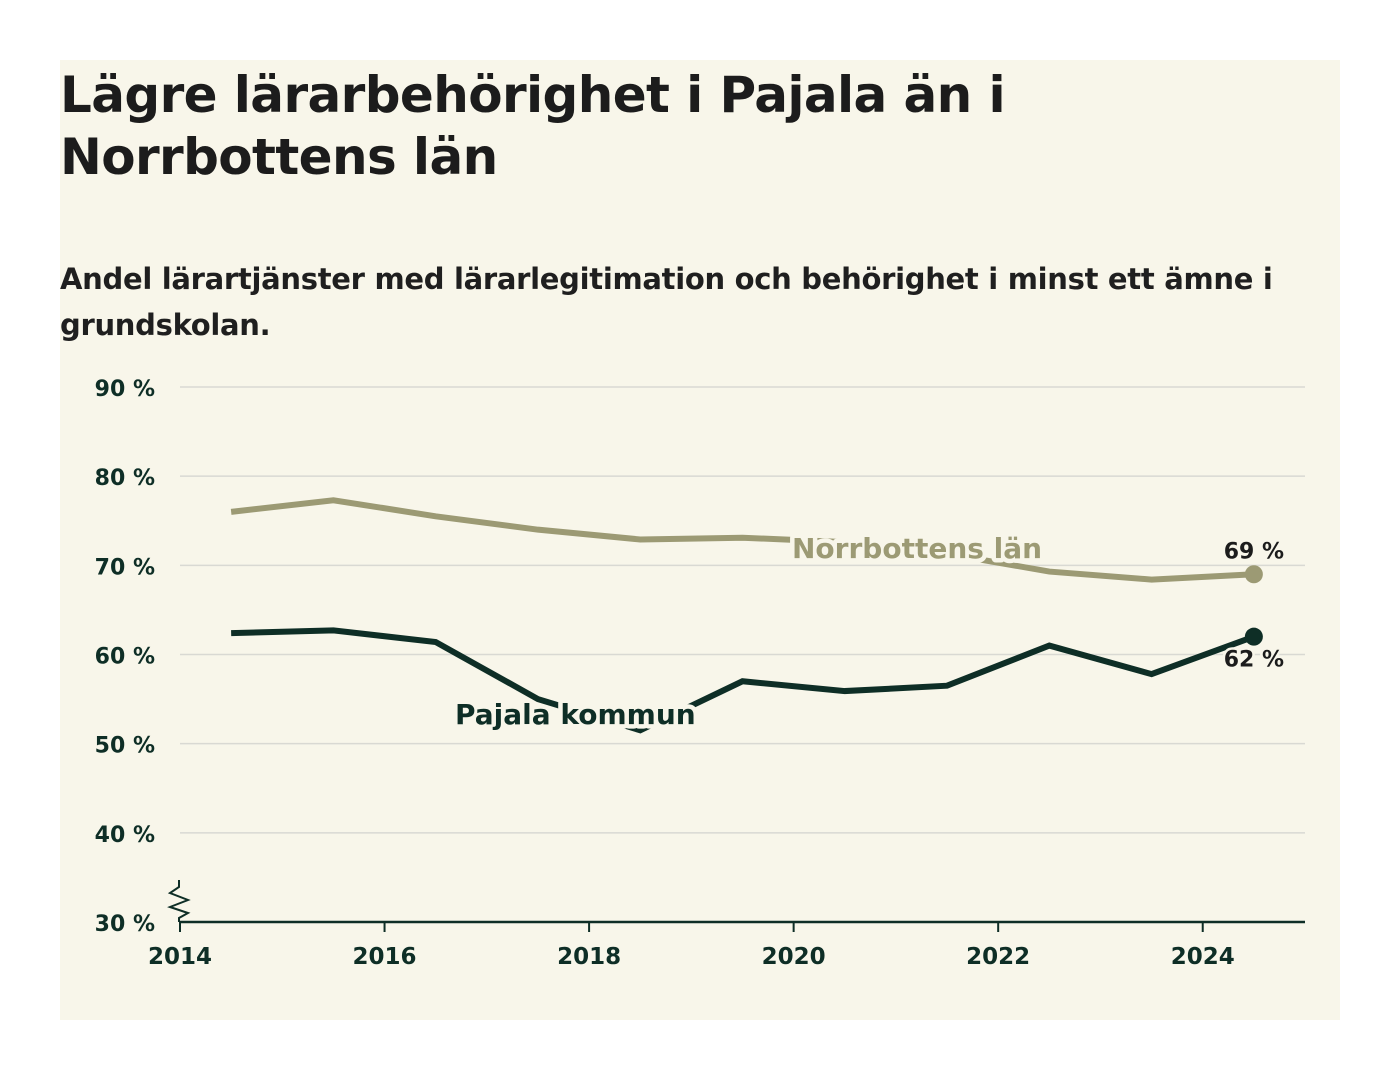 The image size is (1400, 1080). I want to click on x-tick-label: 2014, so click(180, 957).